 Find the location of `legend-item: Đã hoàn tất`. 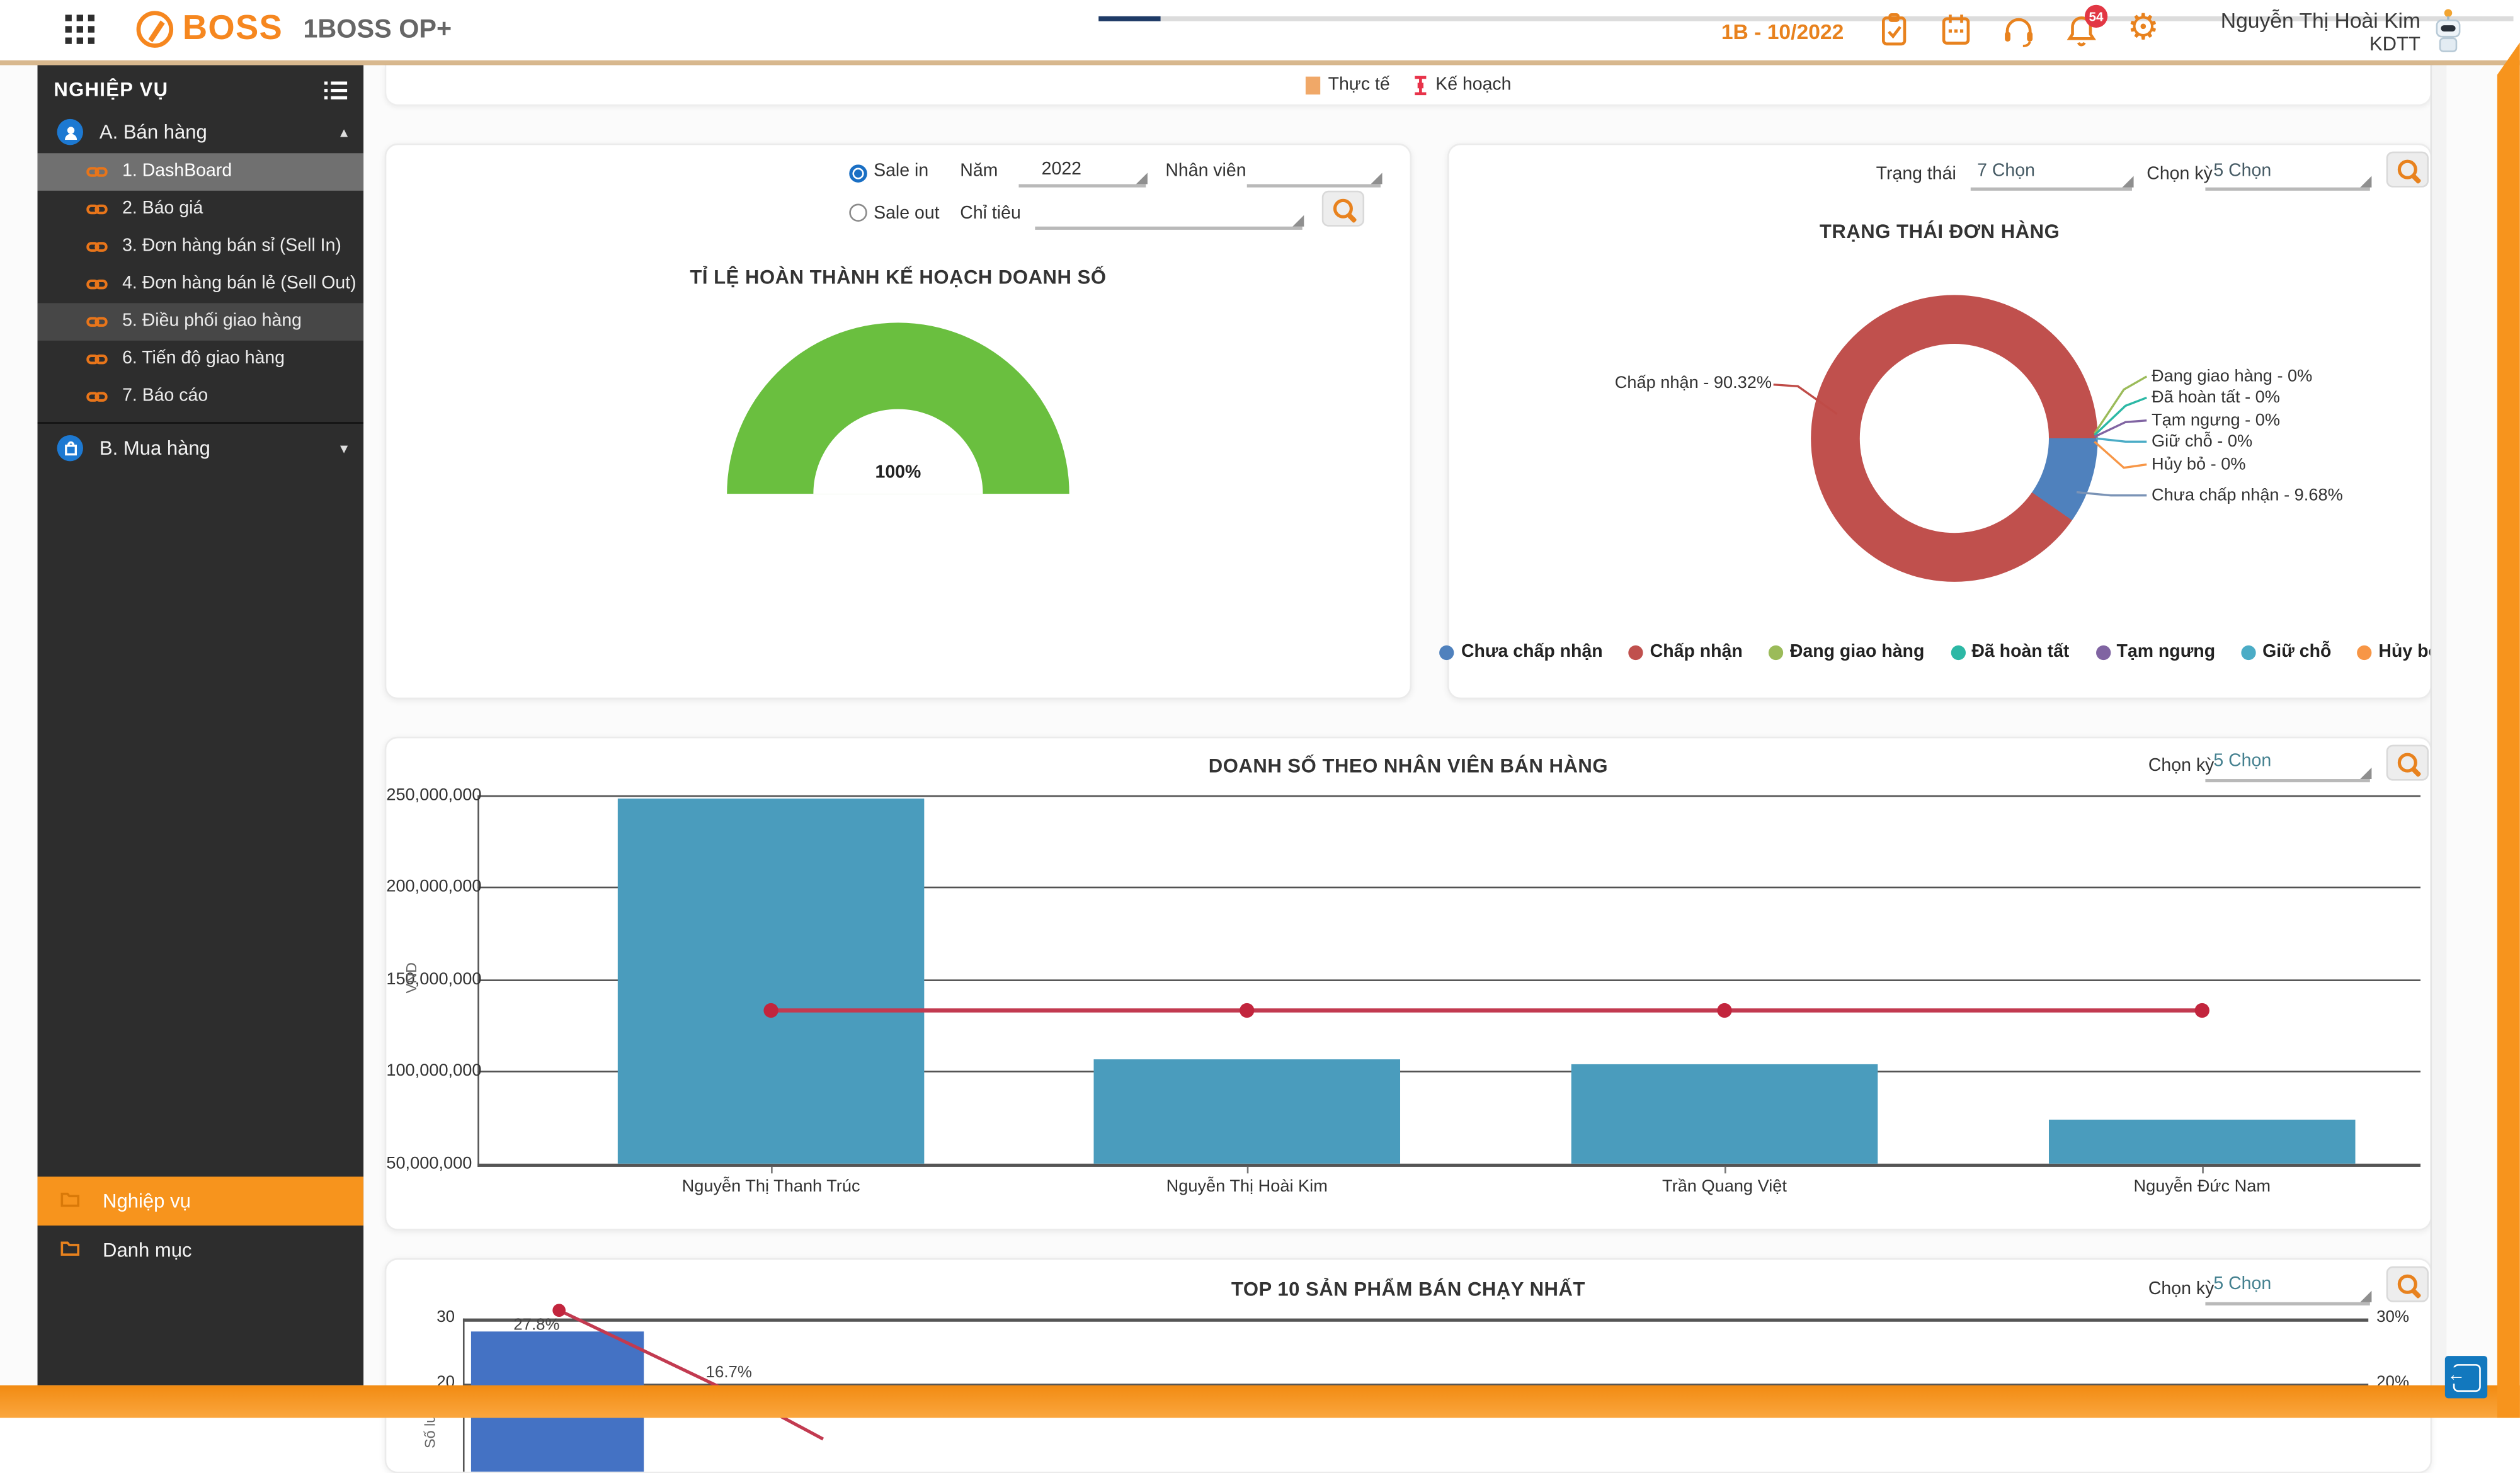

legend-item: Đã hoàn tất is located at coordinates (2009, 652).